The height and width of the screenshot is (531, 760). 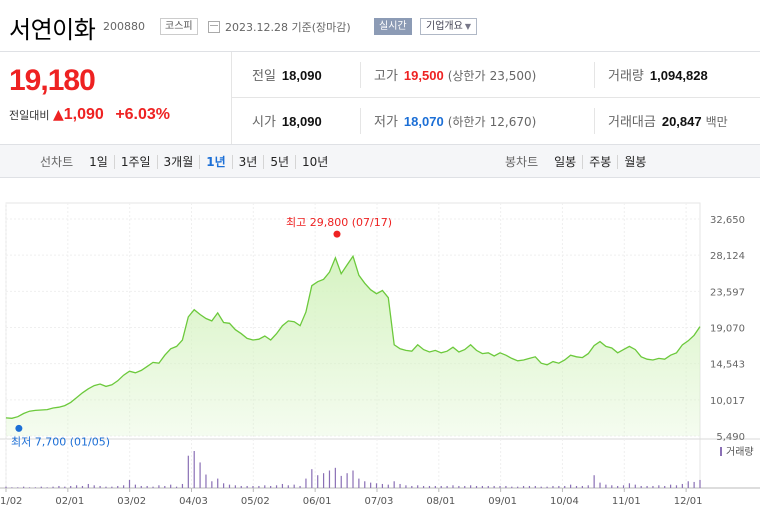 I want to click on volume-value: 1,094,828, so click(x=678, y=75).